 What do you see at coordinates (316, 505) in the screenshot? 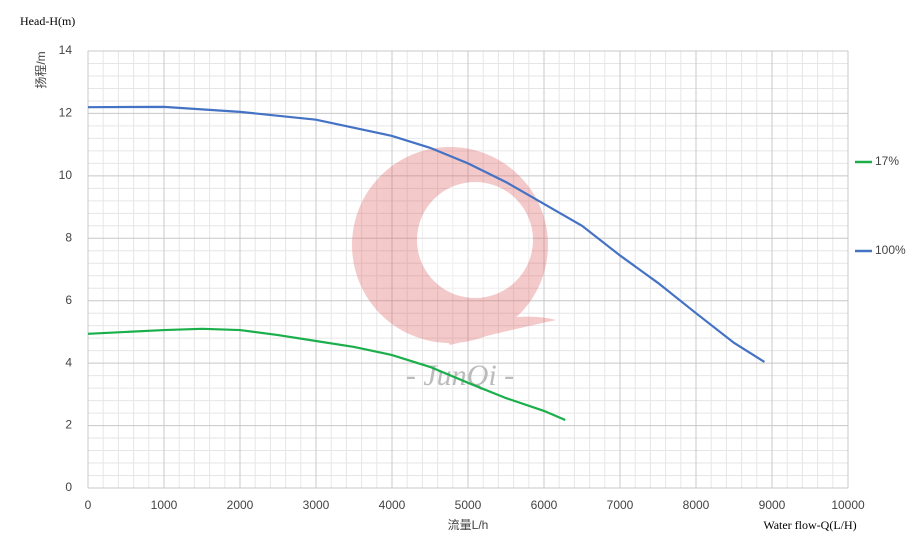
I see `x-tick-label: 3000` at bounding box center [316, 505].